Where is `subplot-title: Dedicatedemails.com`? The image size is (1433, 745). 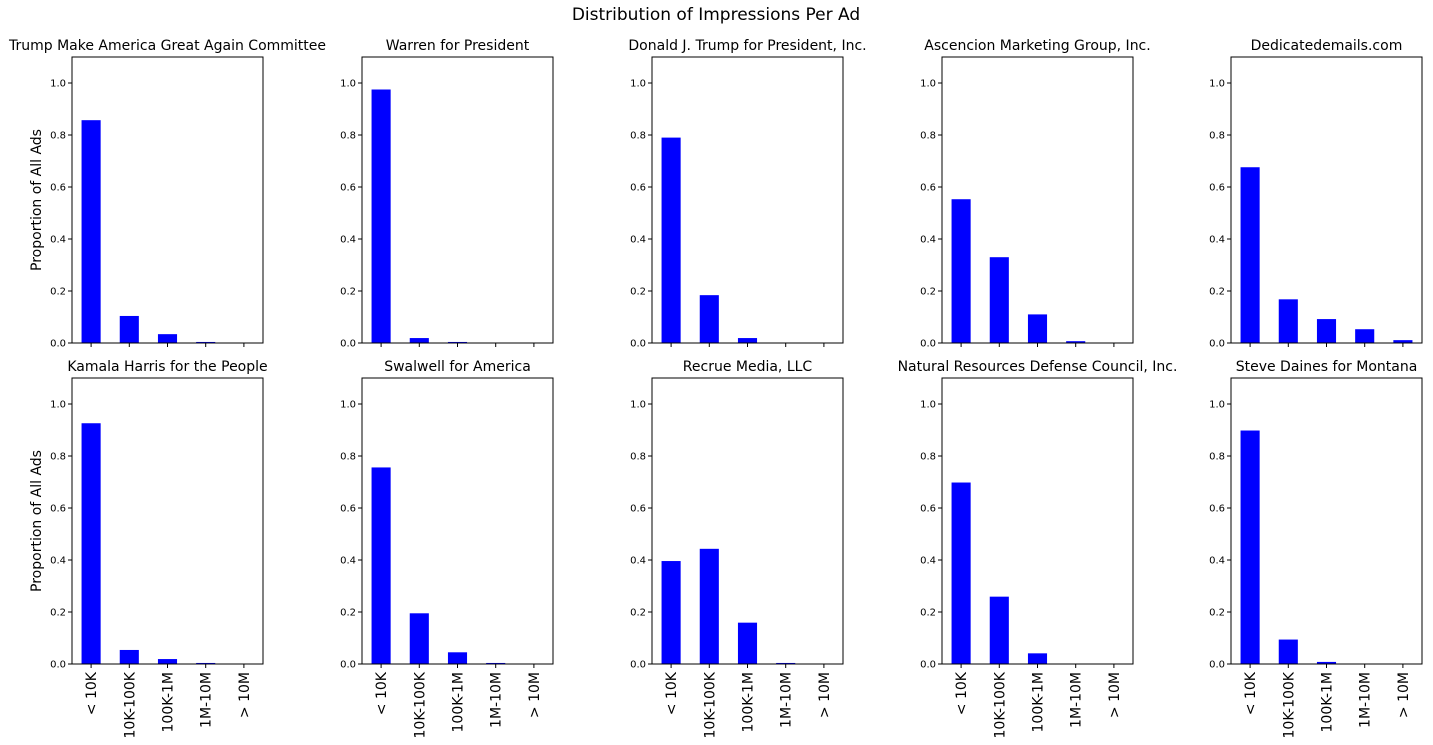
subplot-title: Dedicatedemails.com is located at coordinates (1327, 46).